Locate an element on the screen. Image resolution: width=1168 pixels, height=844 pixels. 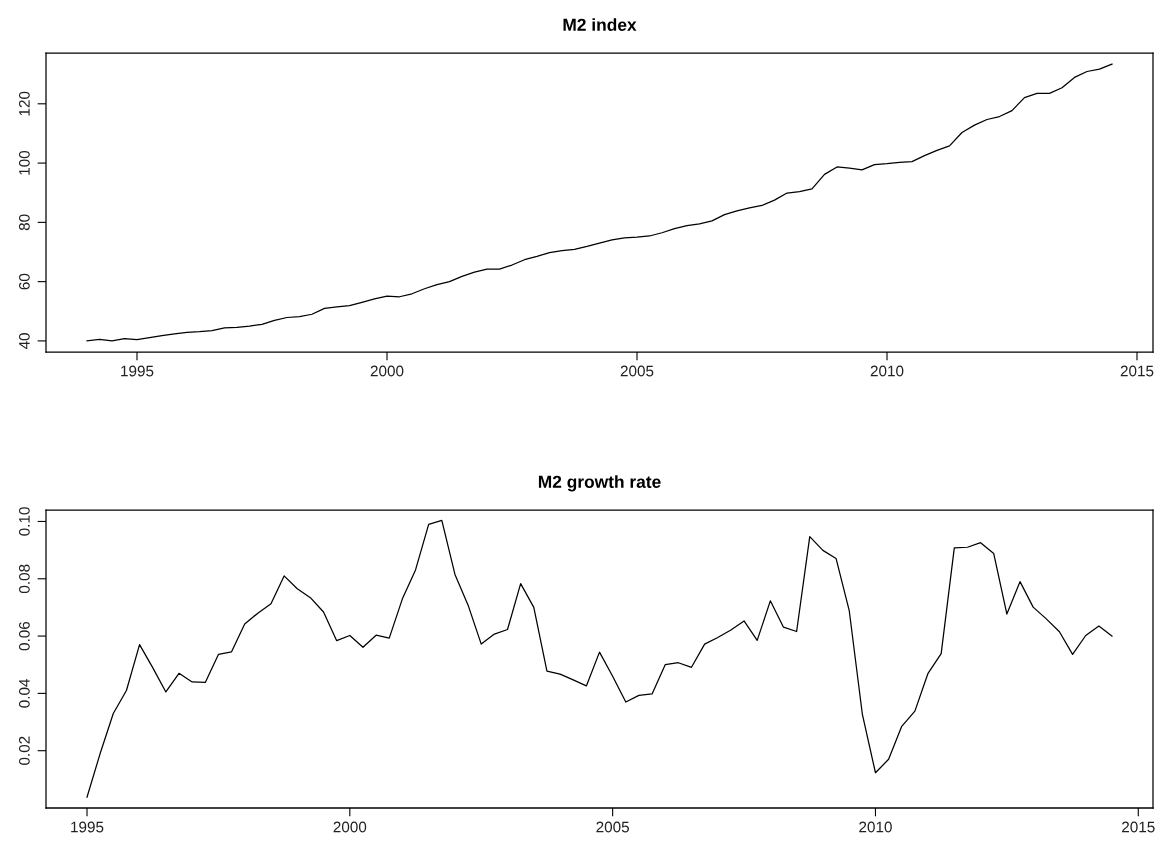
y-tick-label: 0.10 is located at coordinates (24, 521).